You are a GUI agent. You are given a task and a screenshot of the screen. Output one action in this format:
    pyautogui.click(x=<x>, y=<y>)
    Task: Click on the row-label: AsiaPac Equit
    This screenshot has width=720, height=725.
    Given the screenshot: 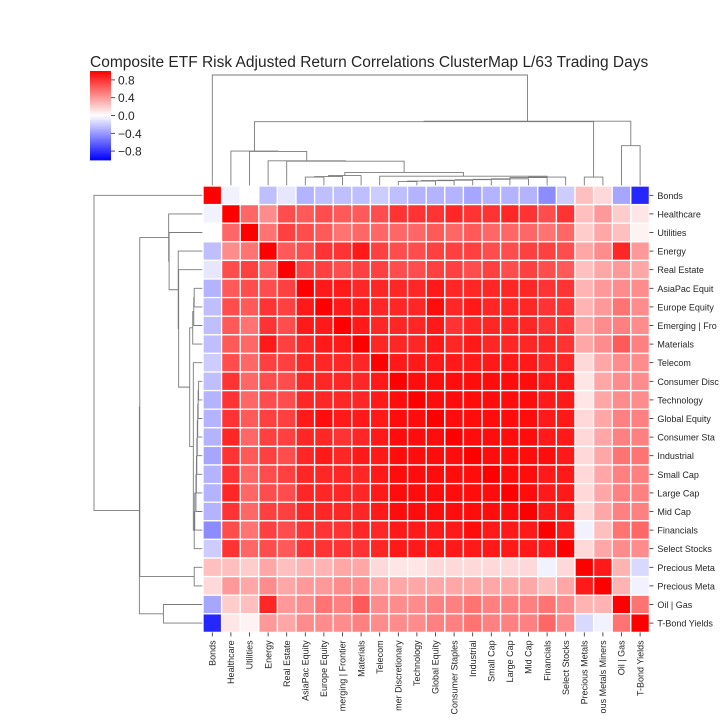 What is the action you would take?
    pyautogui.click(x=685, y=289)
    